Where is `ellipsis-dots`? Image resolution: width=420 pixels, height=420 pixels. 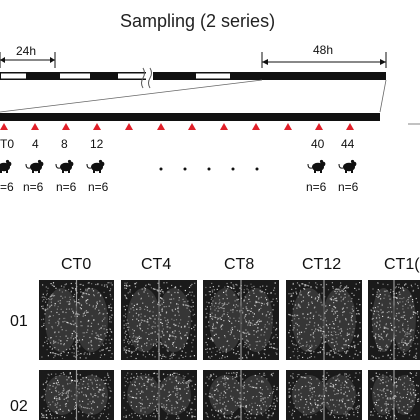 ellipsis-dots is located at coordinates (209, 169).